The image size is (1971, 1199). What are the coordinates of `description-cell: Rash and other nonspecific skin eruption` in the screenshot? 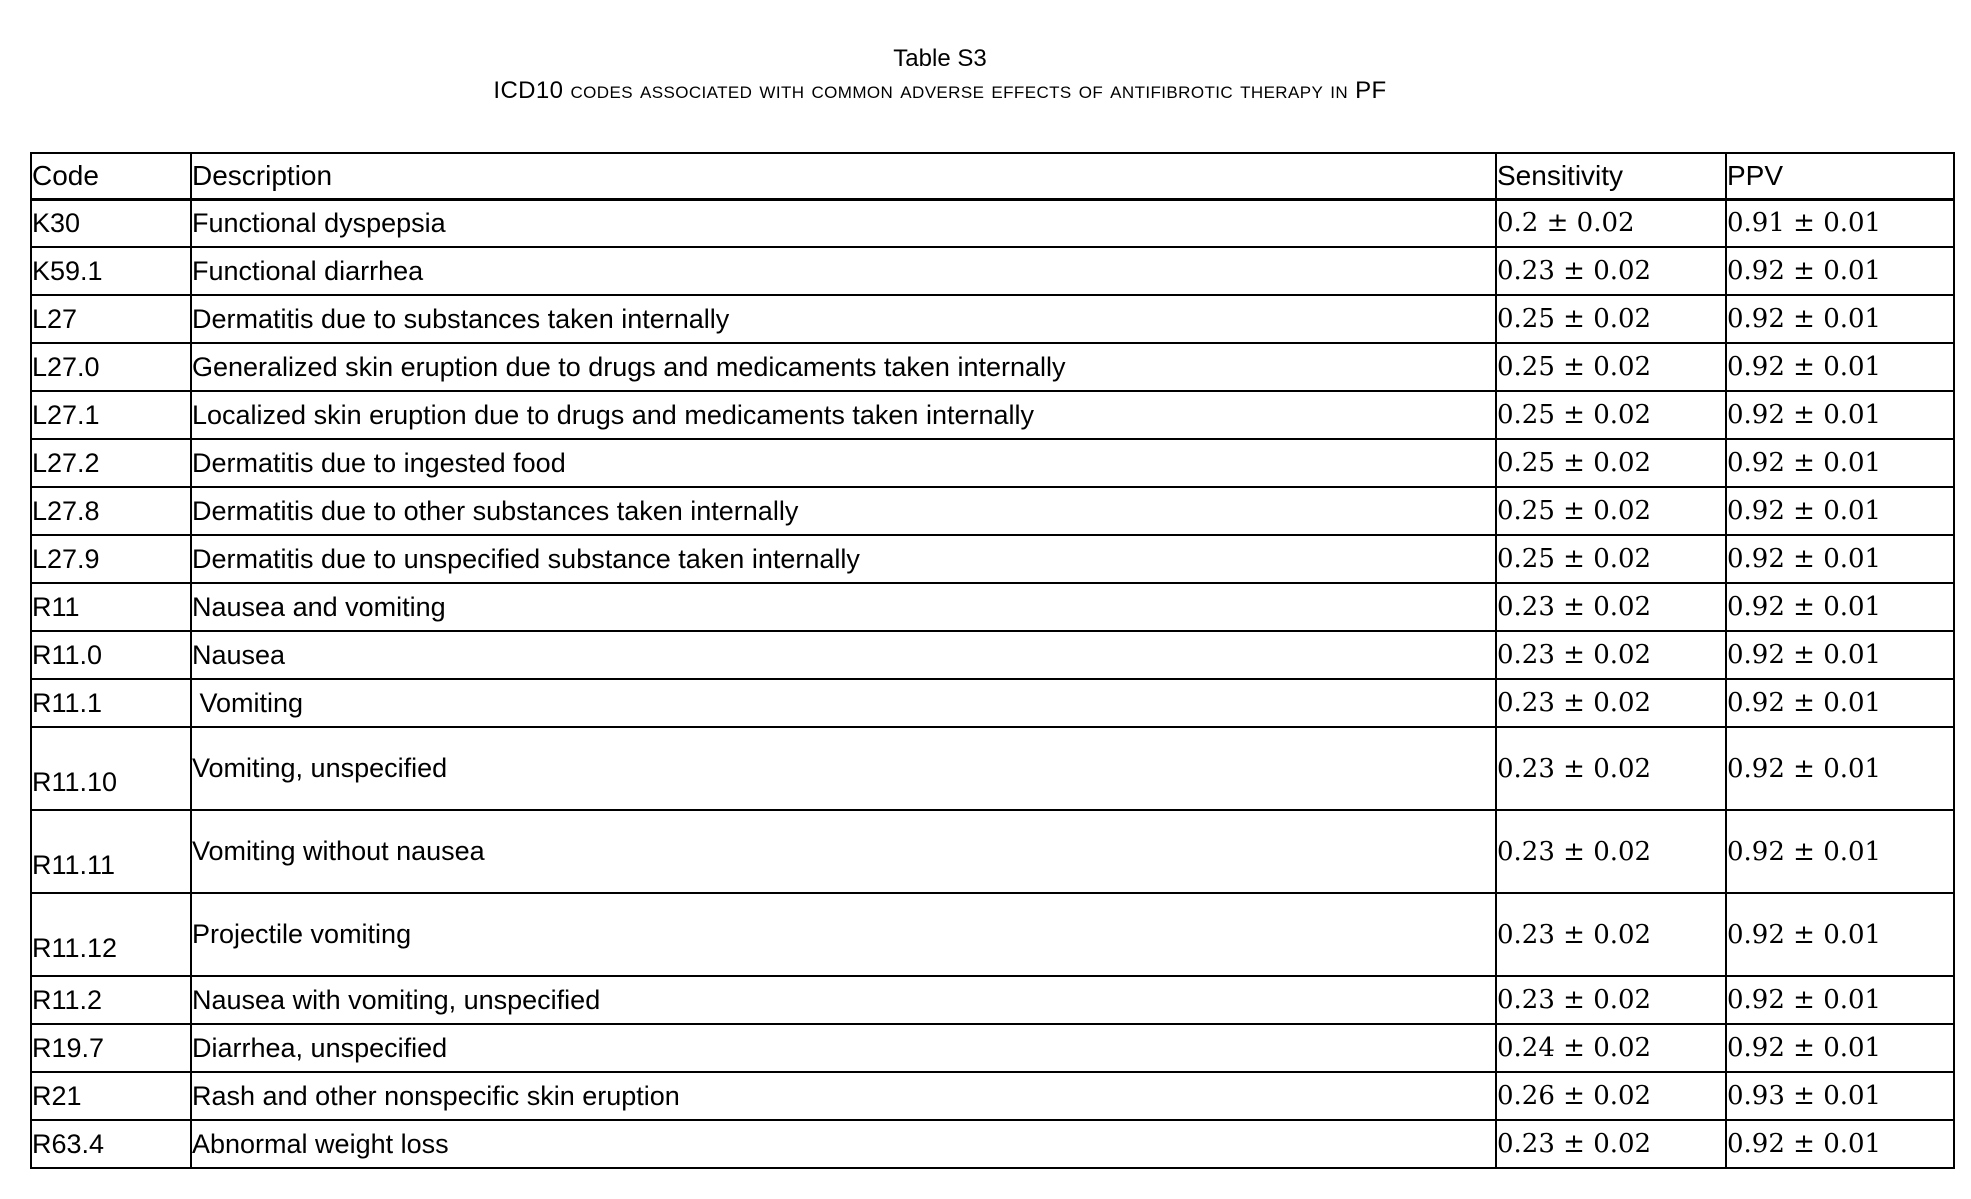 It's located at (843, 1096).